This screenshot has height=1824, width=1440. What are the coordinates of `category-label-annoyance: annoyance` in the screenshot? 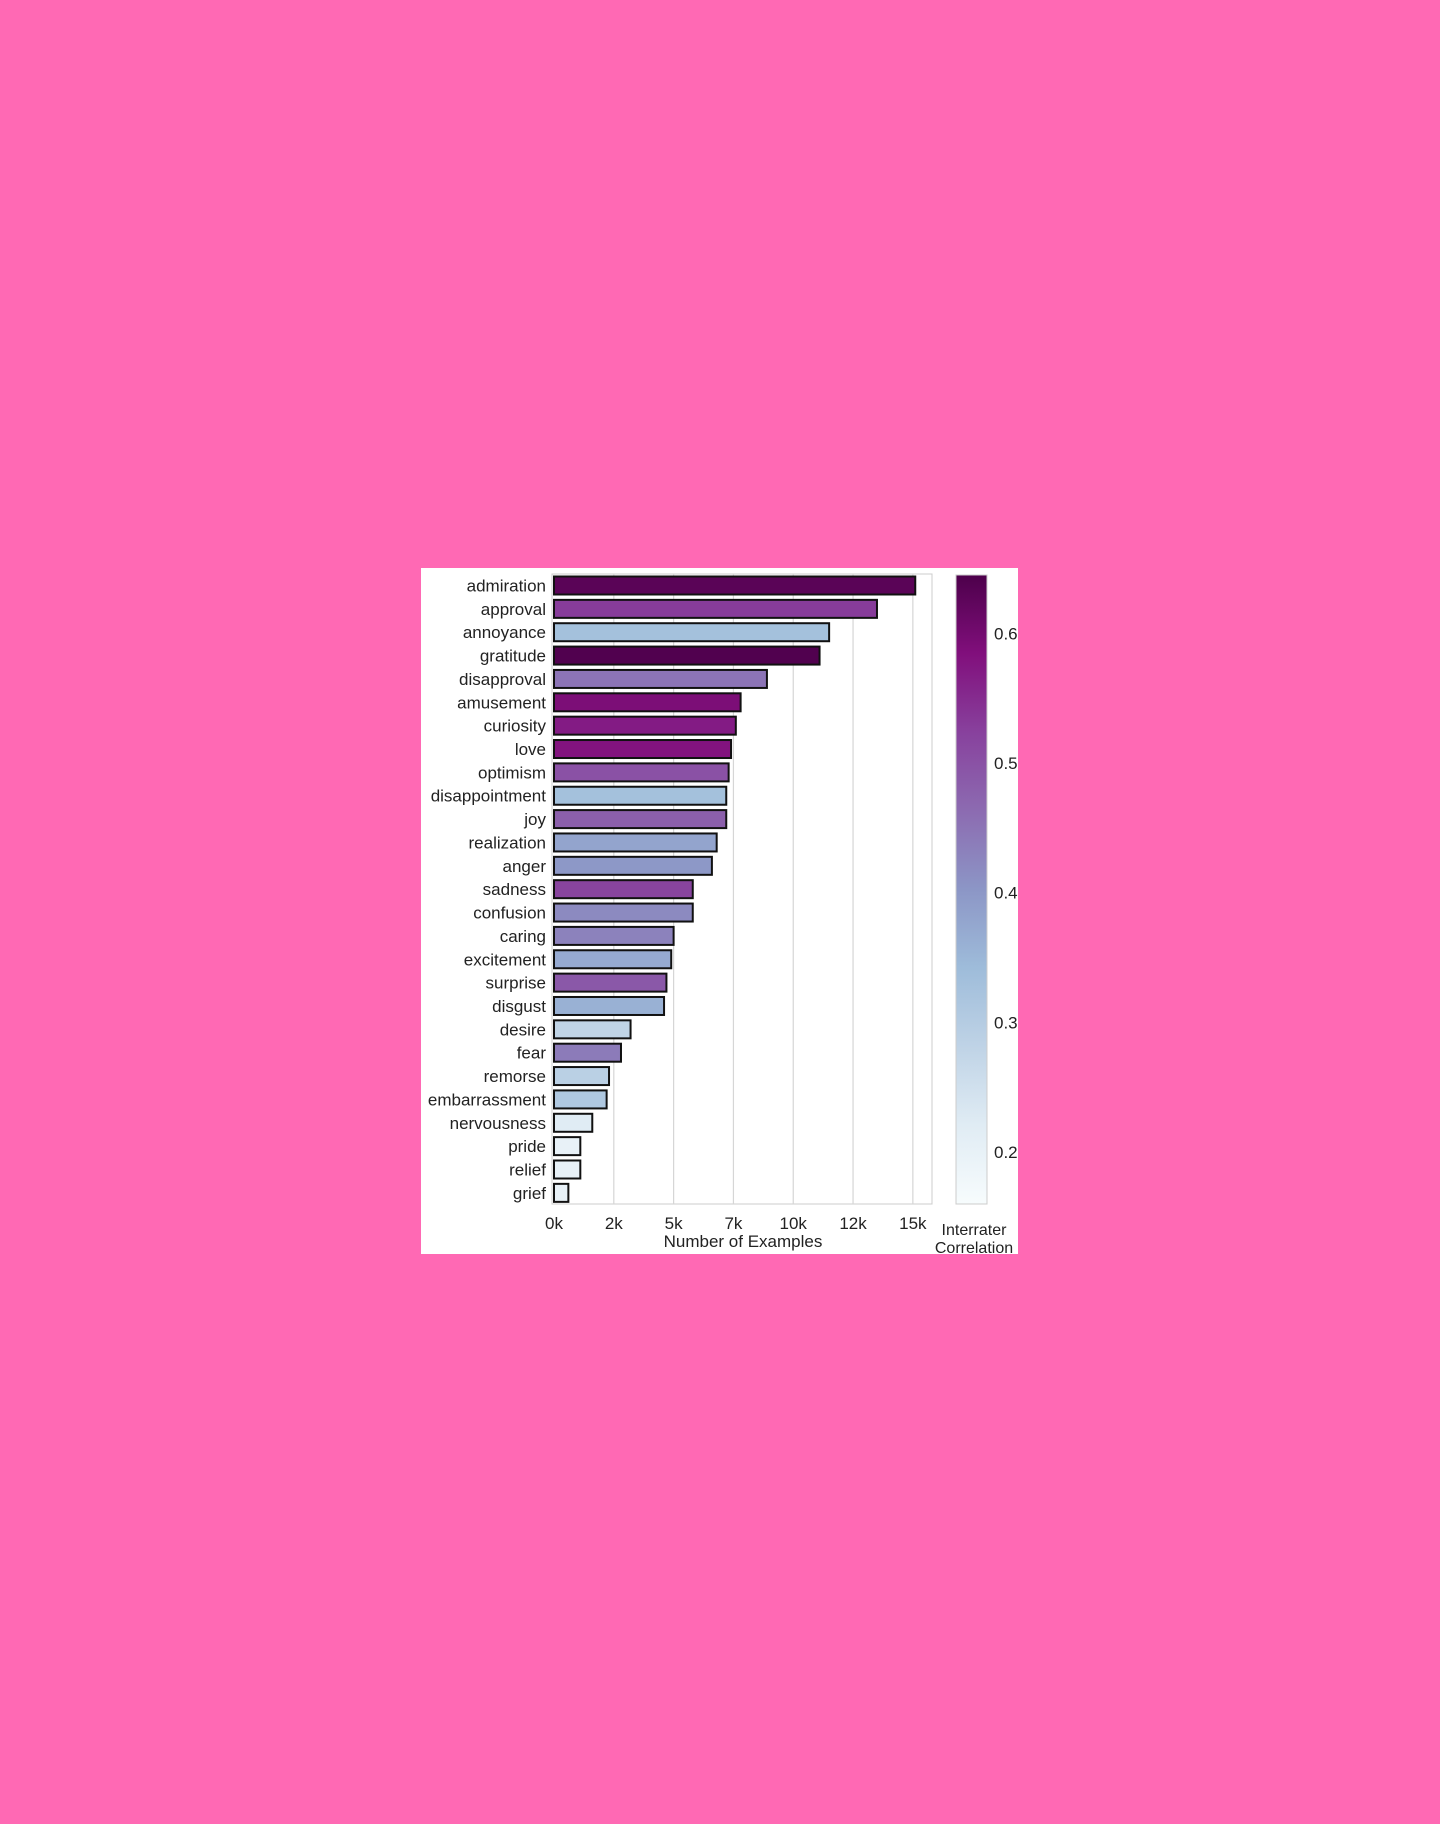 It's located at (504, 632).